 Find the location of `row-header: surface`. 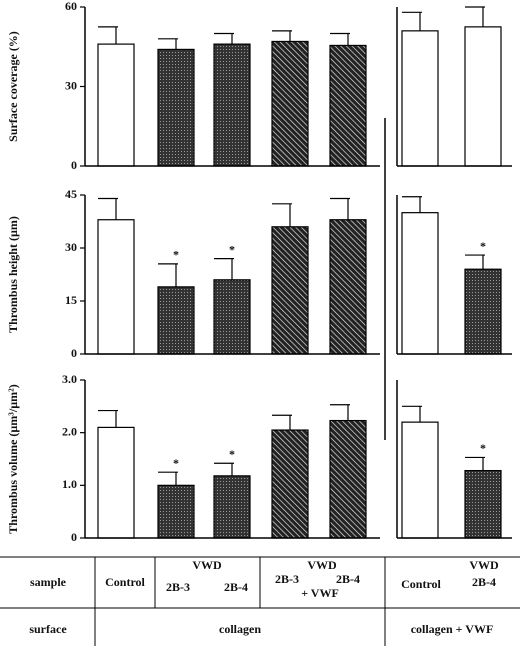

row-header: surface is located at coordinates (48, 629).